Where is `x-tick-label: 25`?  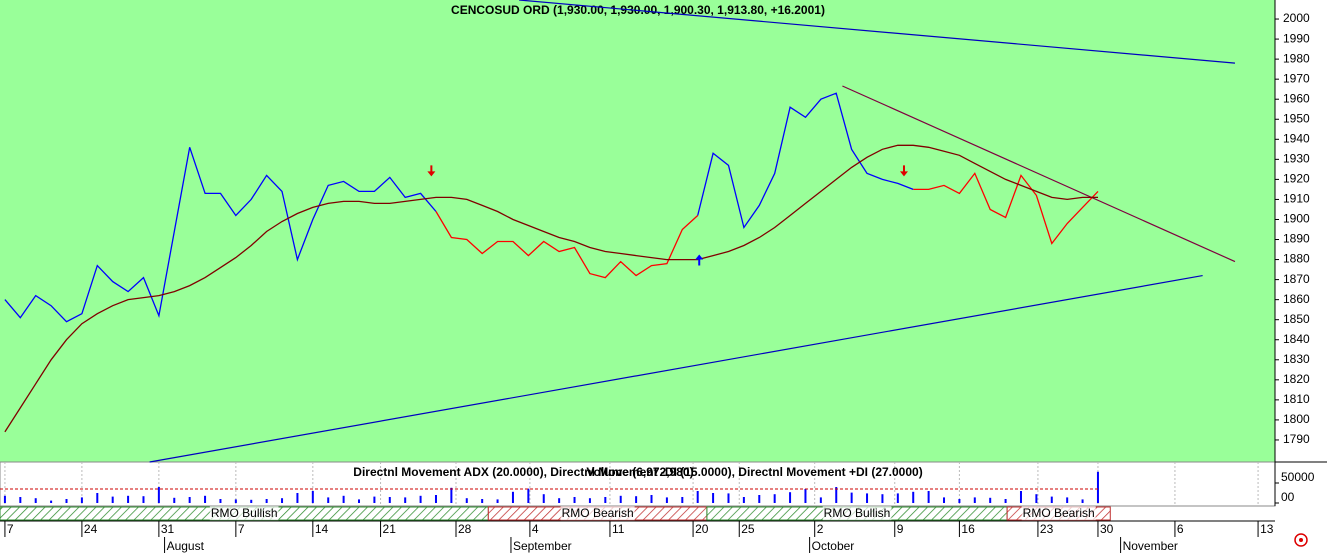
x-tick-label: 25 is located at coordinates (748, 529).